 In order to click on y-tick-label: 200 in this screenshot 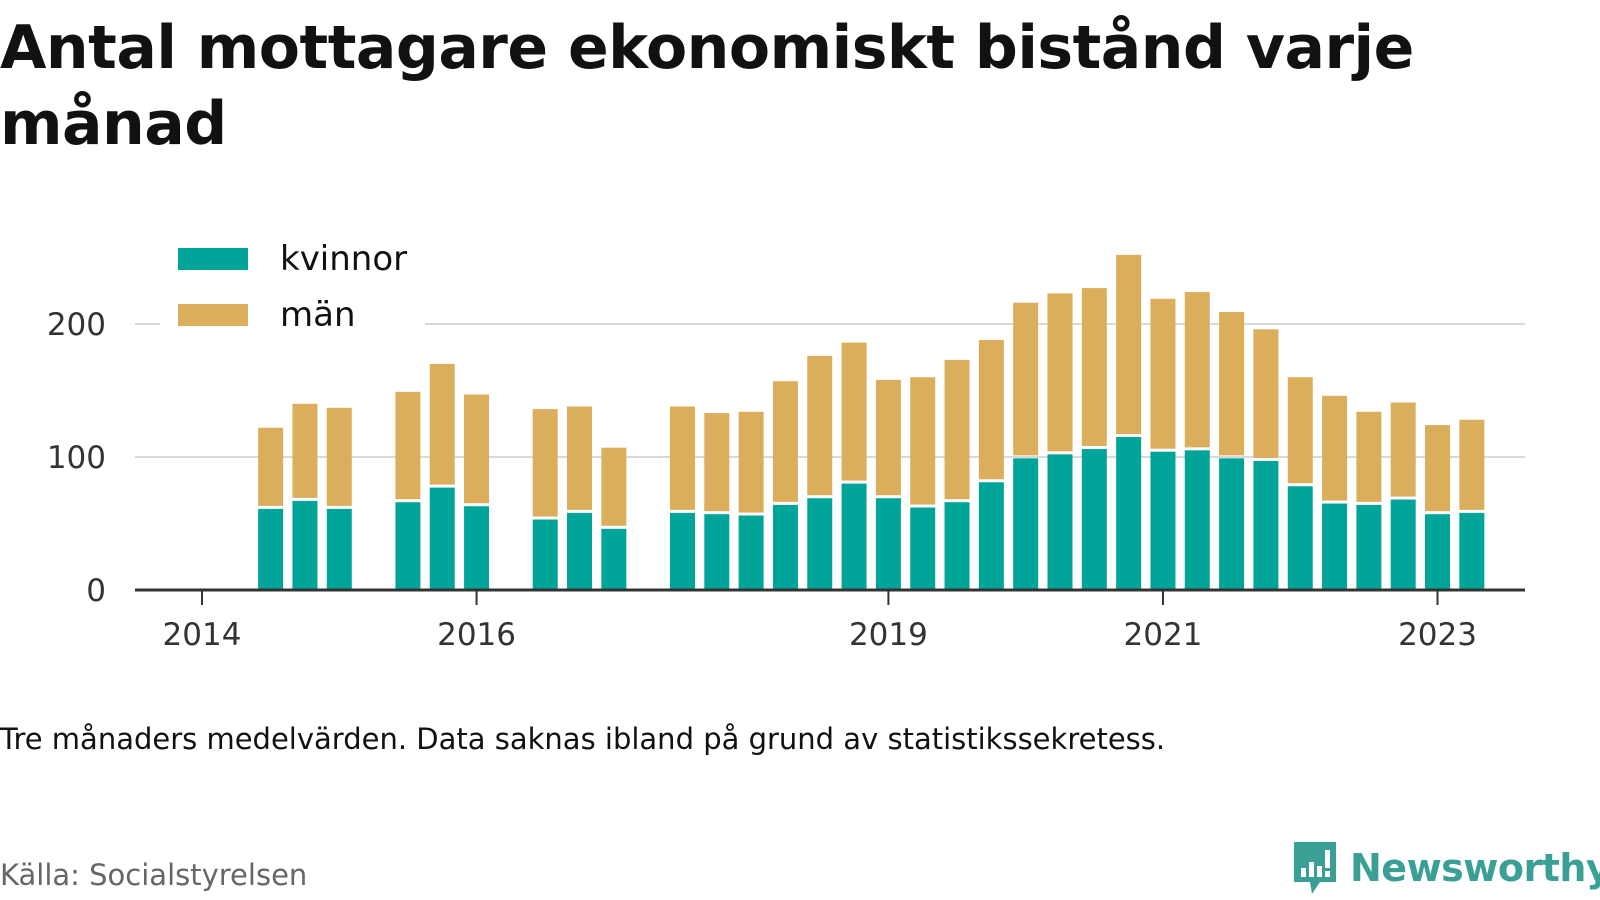, I will do `click(76, 325)`.